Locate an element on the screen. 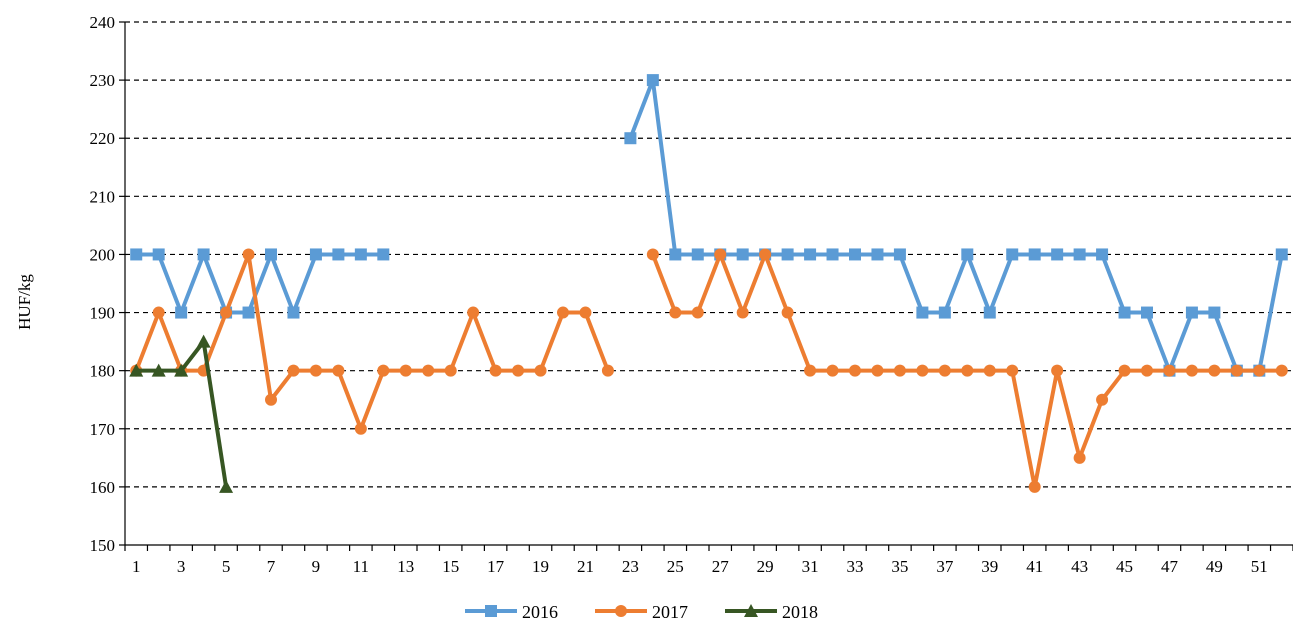 This screenshot has height=633, width=1293. x-tick-label: 9 is located at coordinates (316, 566).